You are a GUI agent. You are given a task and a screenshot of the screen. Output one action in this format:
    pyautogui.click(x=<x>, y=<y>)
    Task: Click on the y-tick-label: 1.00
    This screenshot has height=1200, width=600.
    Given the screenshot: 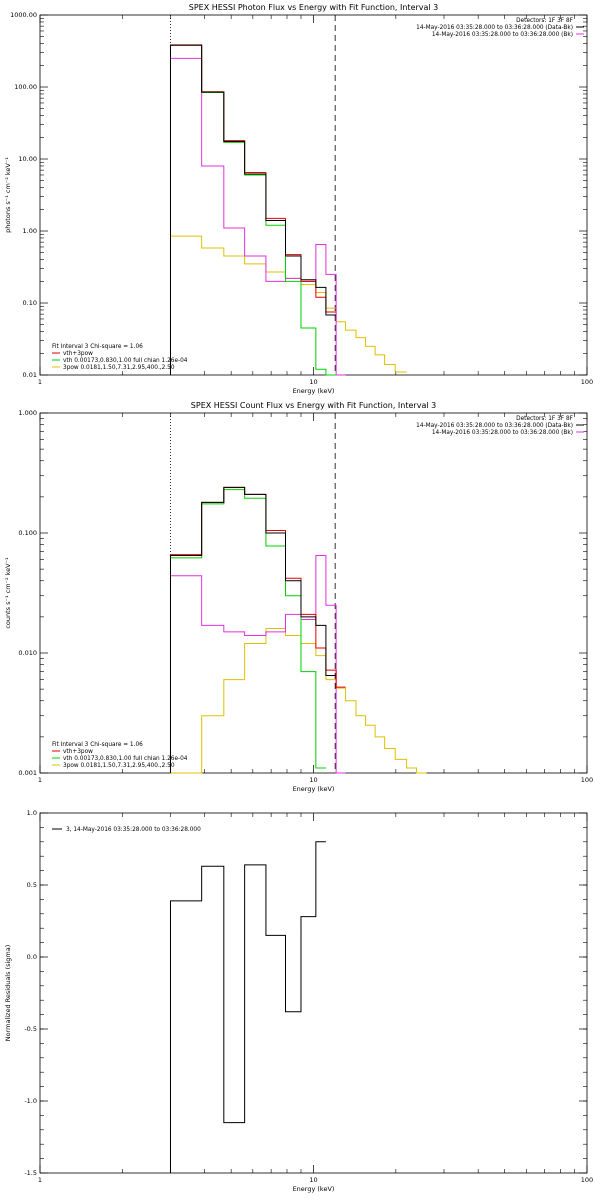 What is the action you would take?
    pyautogui.click(x=30, y=231)
    